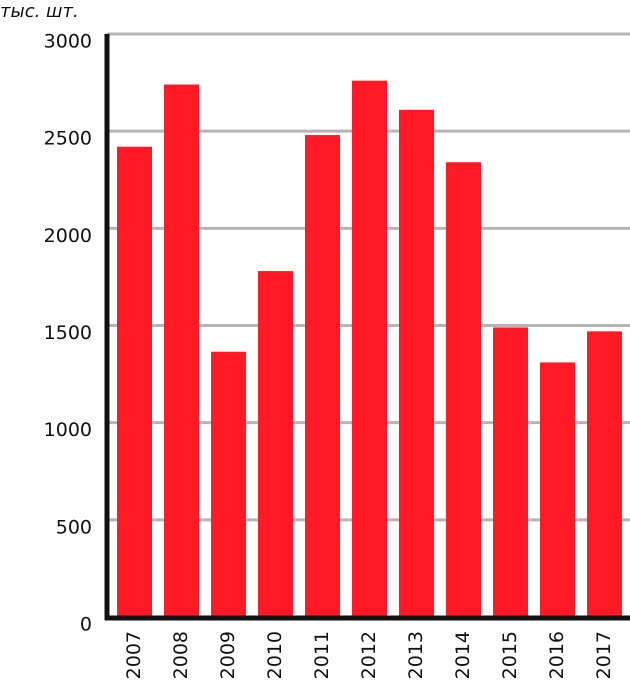 The height and width of the screenshot is (686, 630). I want to click on y-tick-label: 2000, so click(68, 236).